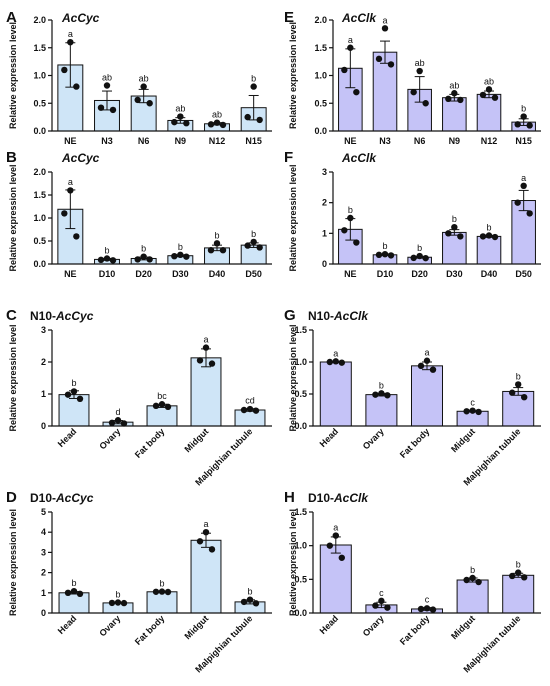  I want to click on chart-title: D10-AcCyc, so click(62, 498).